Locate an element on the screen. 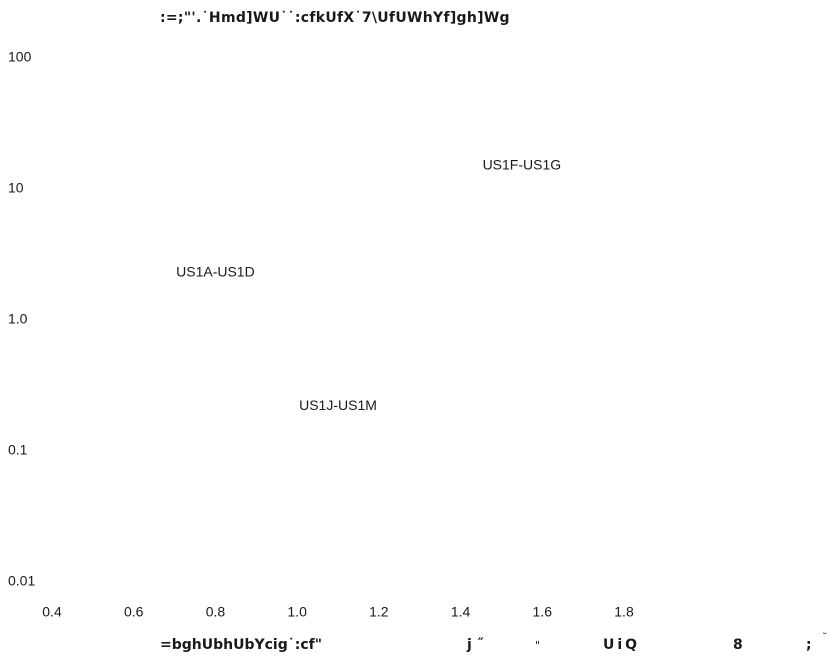  x-tick-label: 1.6 is located at coordinates (543, 612).